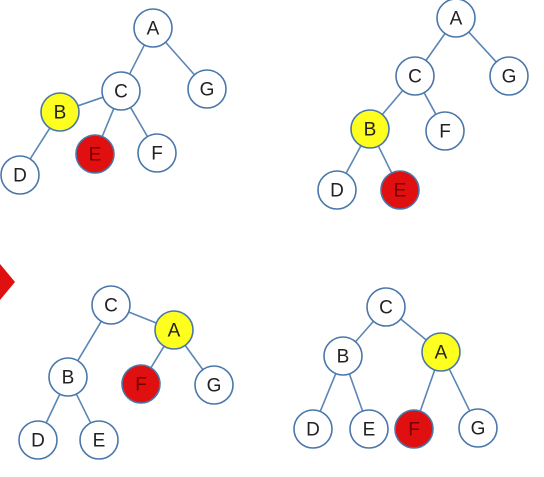 This screenshot has height=477, width=544. I want to click on tree-3-node-a: A, so click(174, 330).